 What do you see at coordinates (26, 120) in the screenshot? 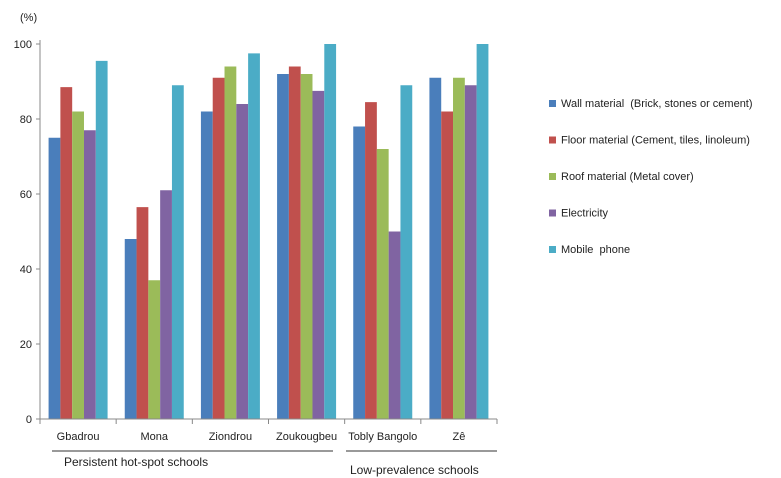
I see `y-tick-label: 80` at bounding box center [26, 120].